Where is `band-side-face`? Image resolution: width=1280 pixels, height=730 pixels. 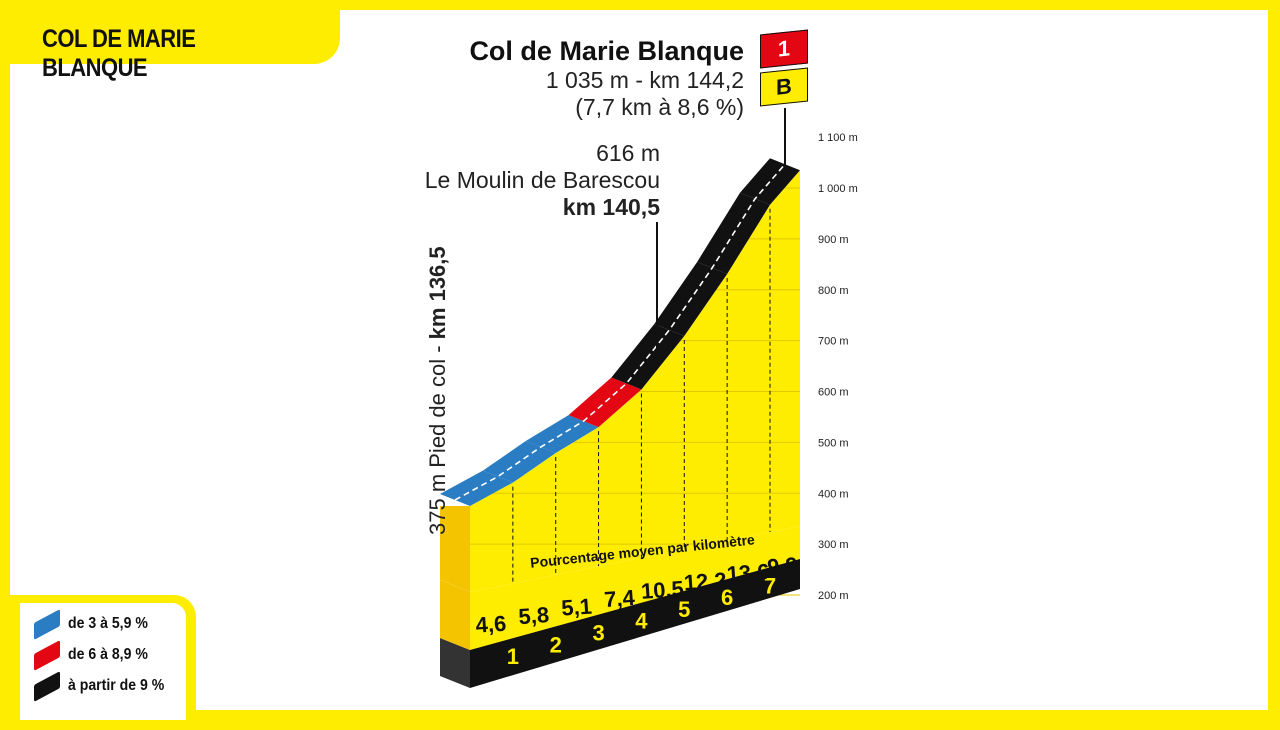
band-side-face is located at coordinates (455, 615).